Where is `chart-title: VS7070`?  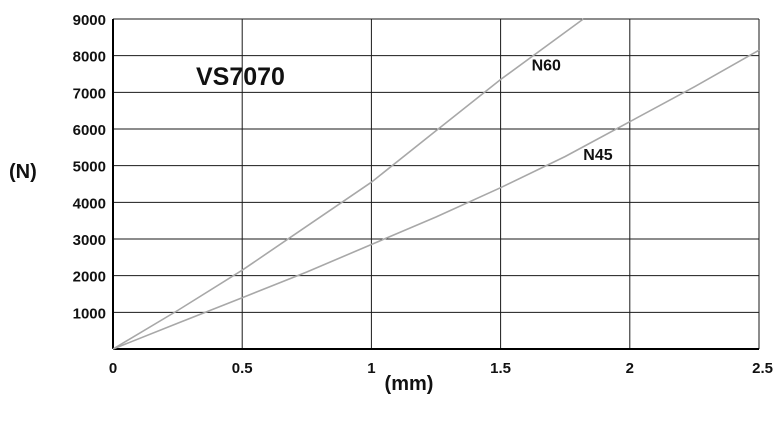
chart-title: VS7070 is located at coordinates (240, 77).